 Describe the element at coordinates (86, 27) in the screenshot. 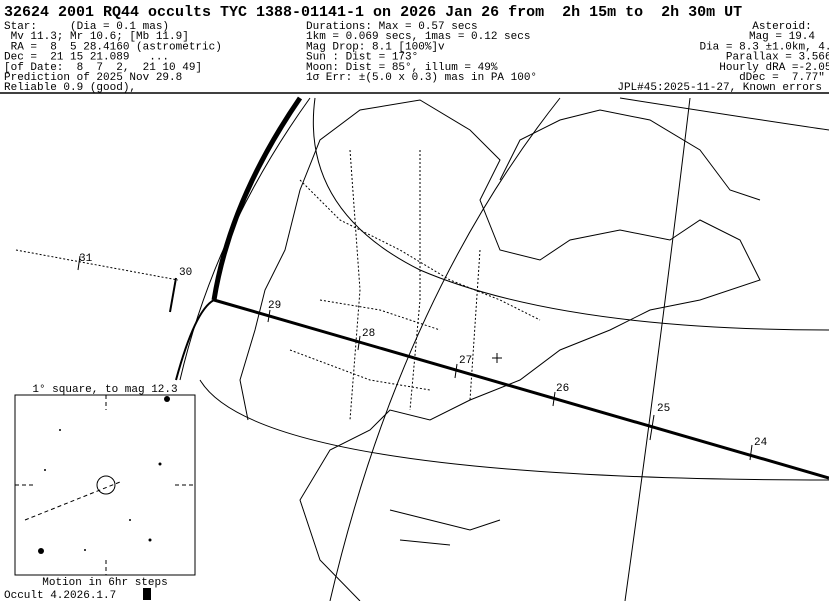

I see `header-left-line: Star: (Dia = 0.1 mas)` at that location.